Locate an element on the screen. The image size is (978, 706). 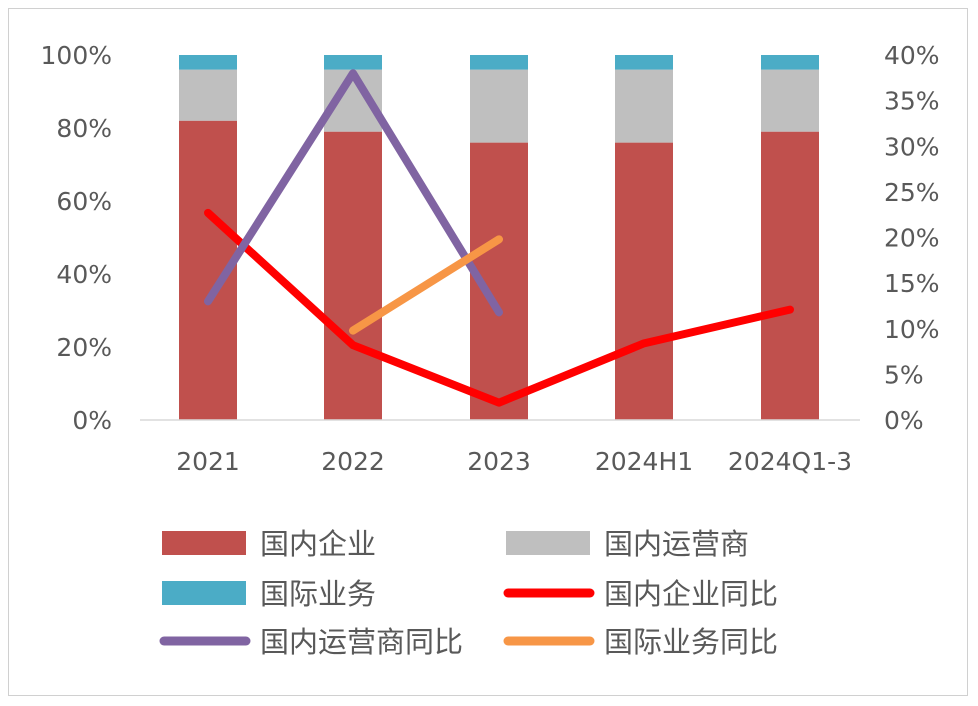
left-tick-label: 40% is located at coordinates (84, 274).